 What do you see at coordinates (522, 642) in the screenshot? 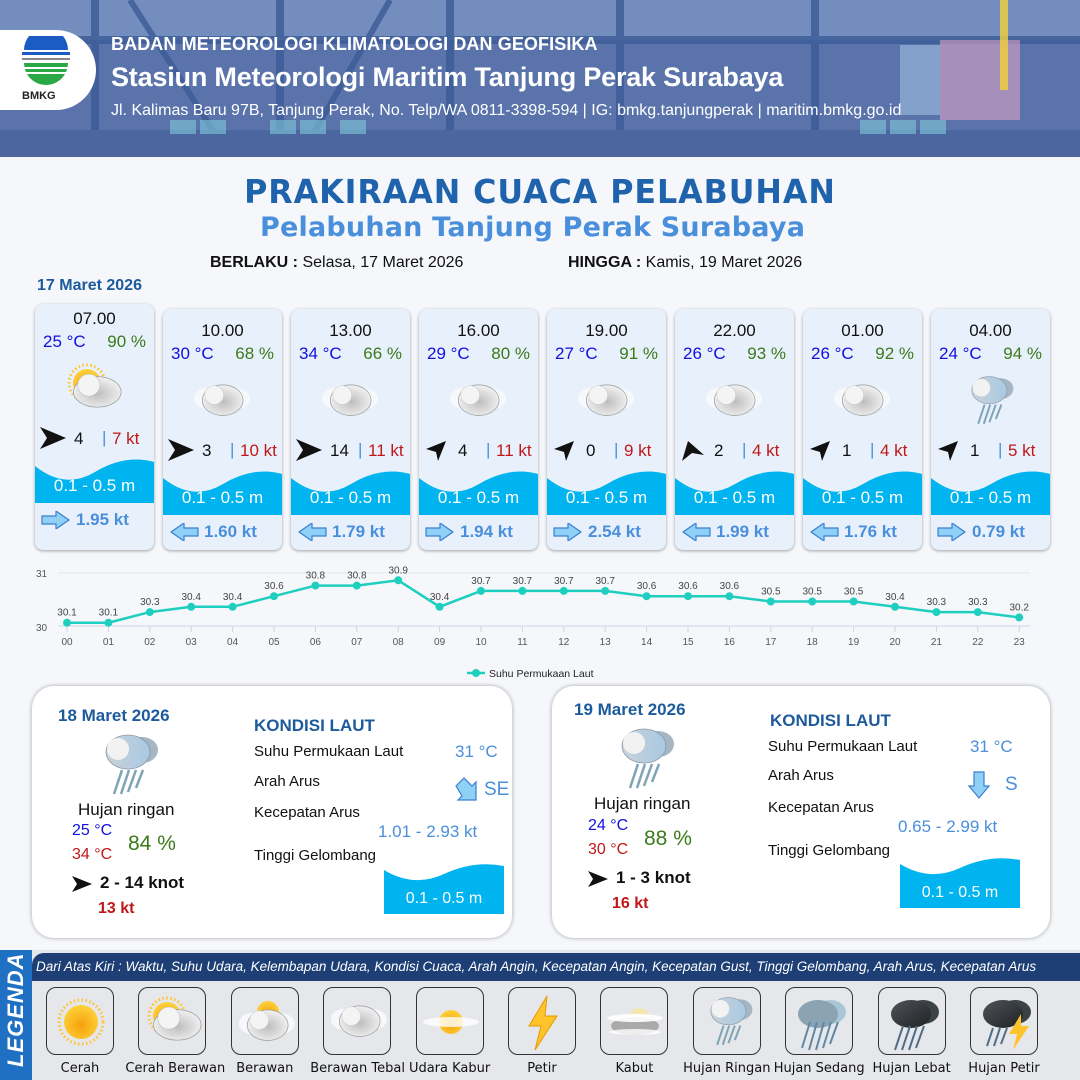
I see `x-tick-label: 11` at bounding box center [522, 642].